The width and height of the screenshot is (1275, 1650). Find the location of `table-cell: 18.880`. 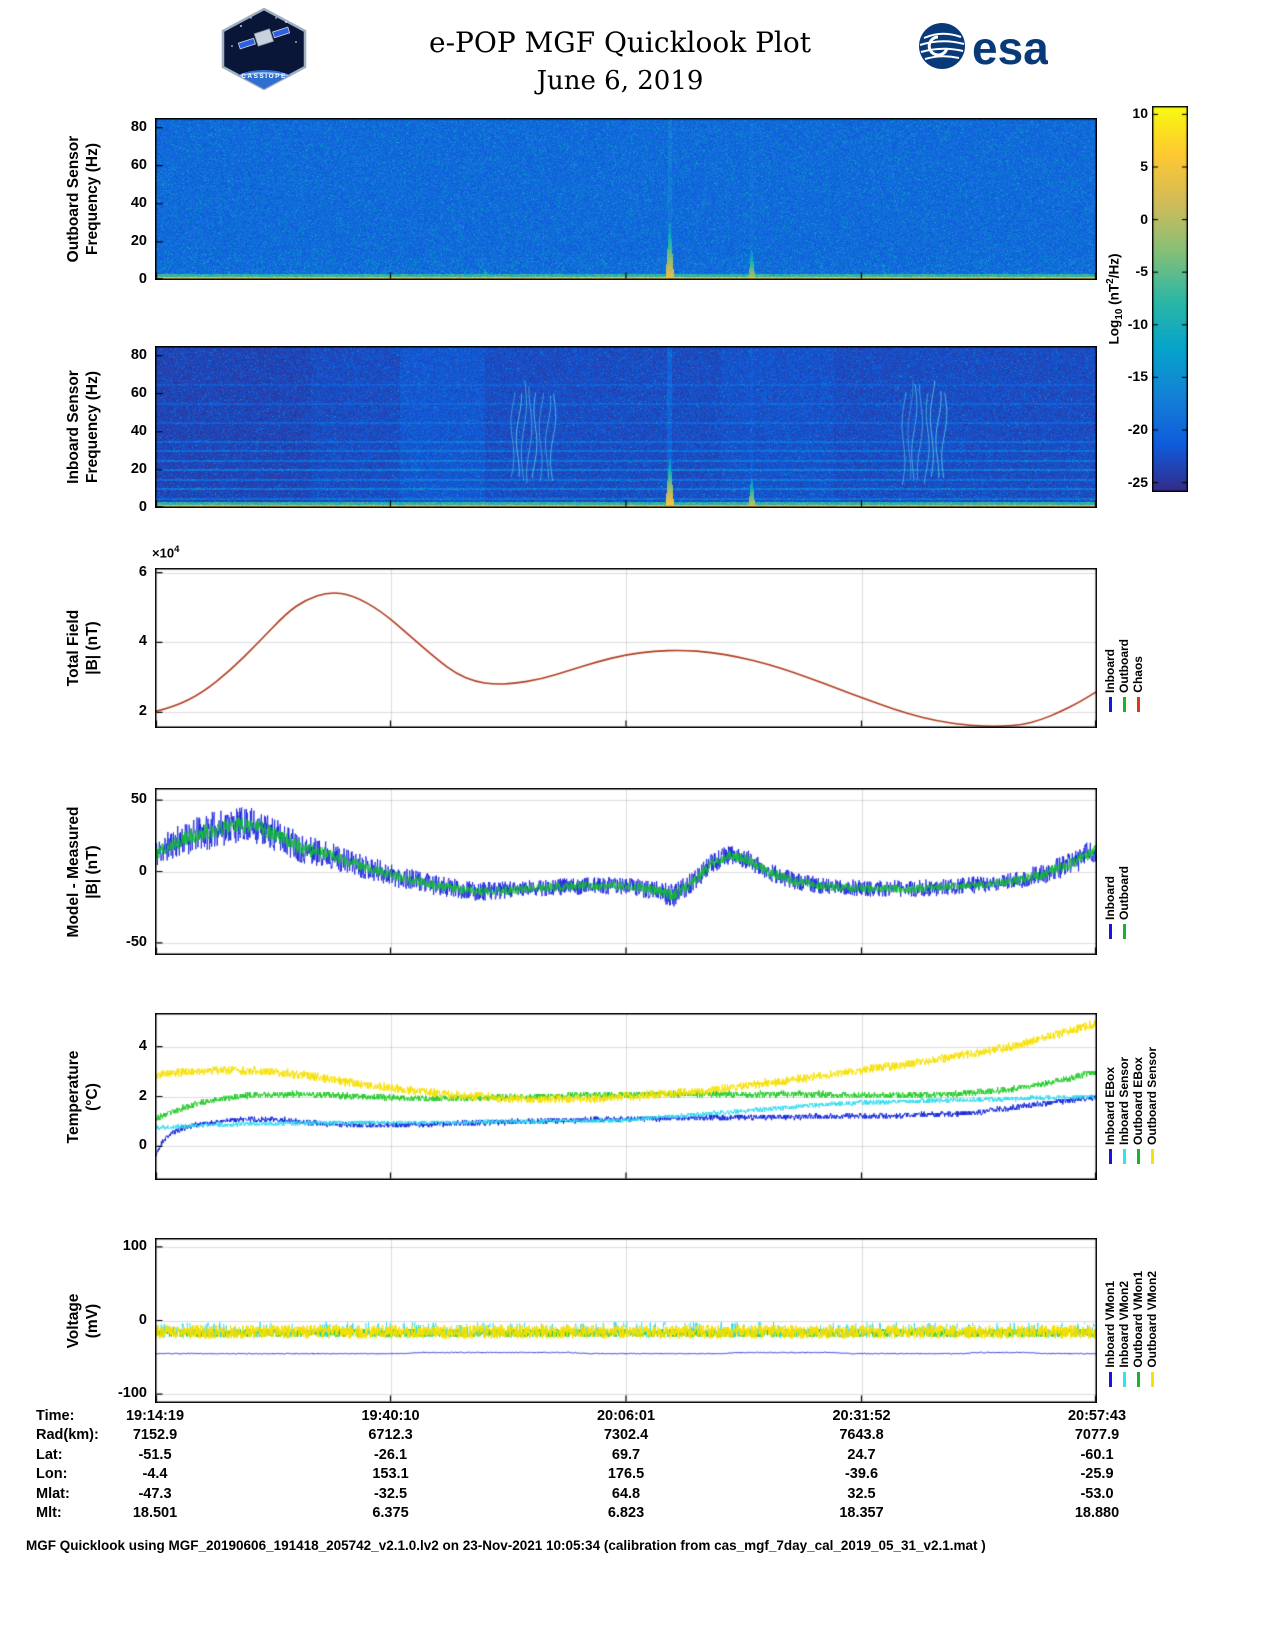

table-cell: 18.880 is located at coordinates (1097, 1513).